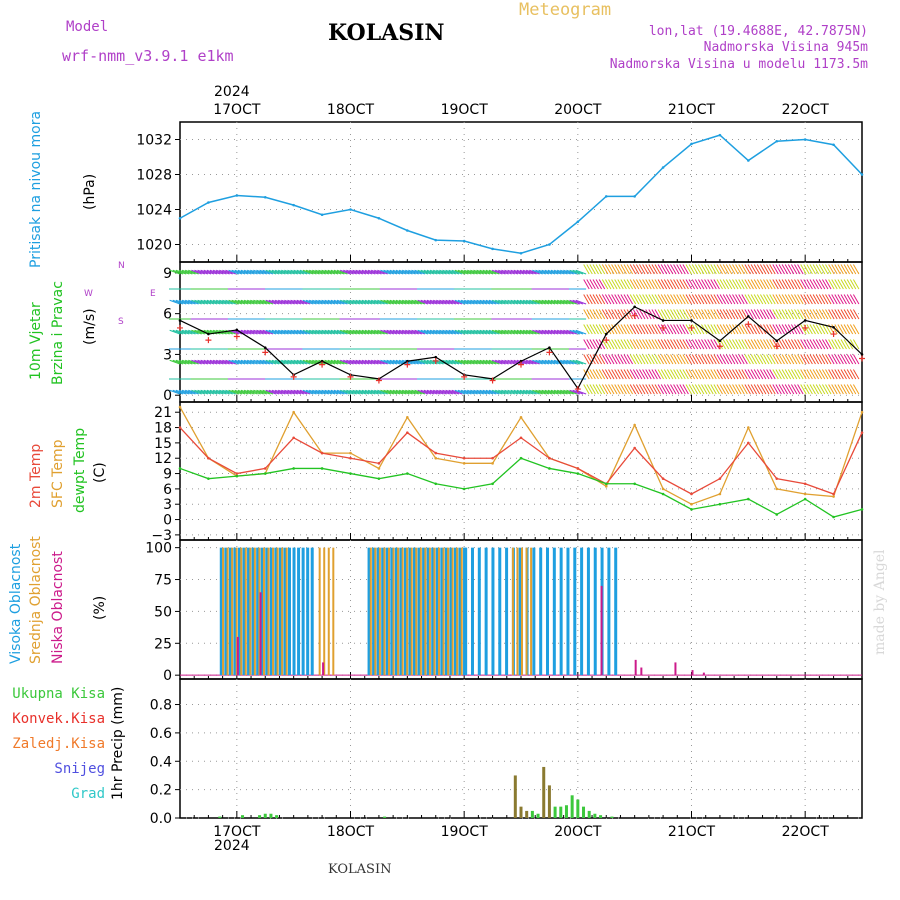 This screenshot has width=900, height=900. What do you see at coordinates (277, 816) in the screenshot?
I see `precip-total-bar` at bounding box center [277, 816].